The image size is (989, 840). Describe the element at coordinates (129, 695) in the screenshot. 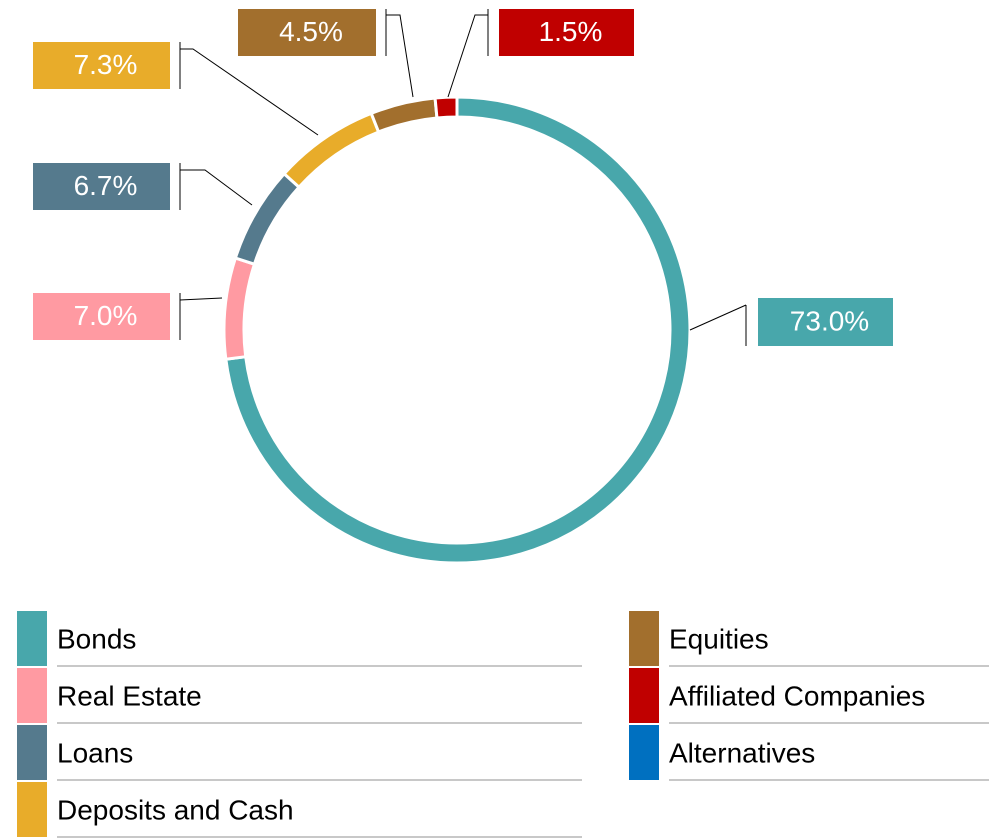

I see `legend-label: Real Estate` at that location.